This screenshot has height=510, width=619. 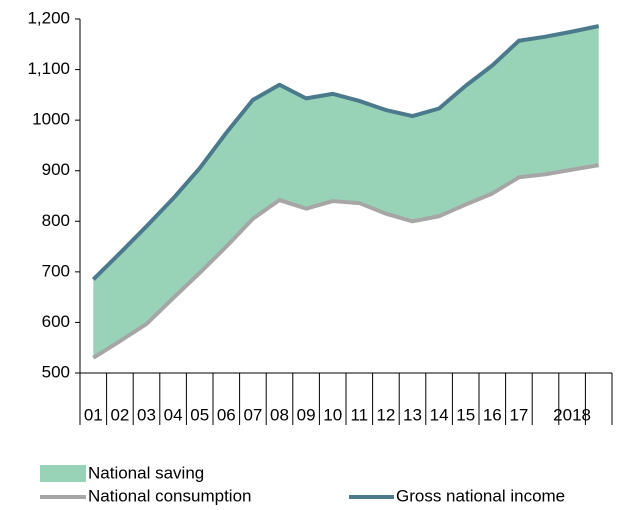 I want to click on x-tick-label: 11, so click(x=359, y=414).